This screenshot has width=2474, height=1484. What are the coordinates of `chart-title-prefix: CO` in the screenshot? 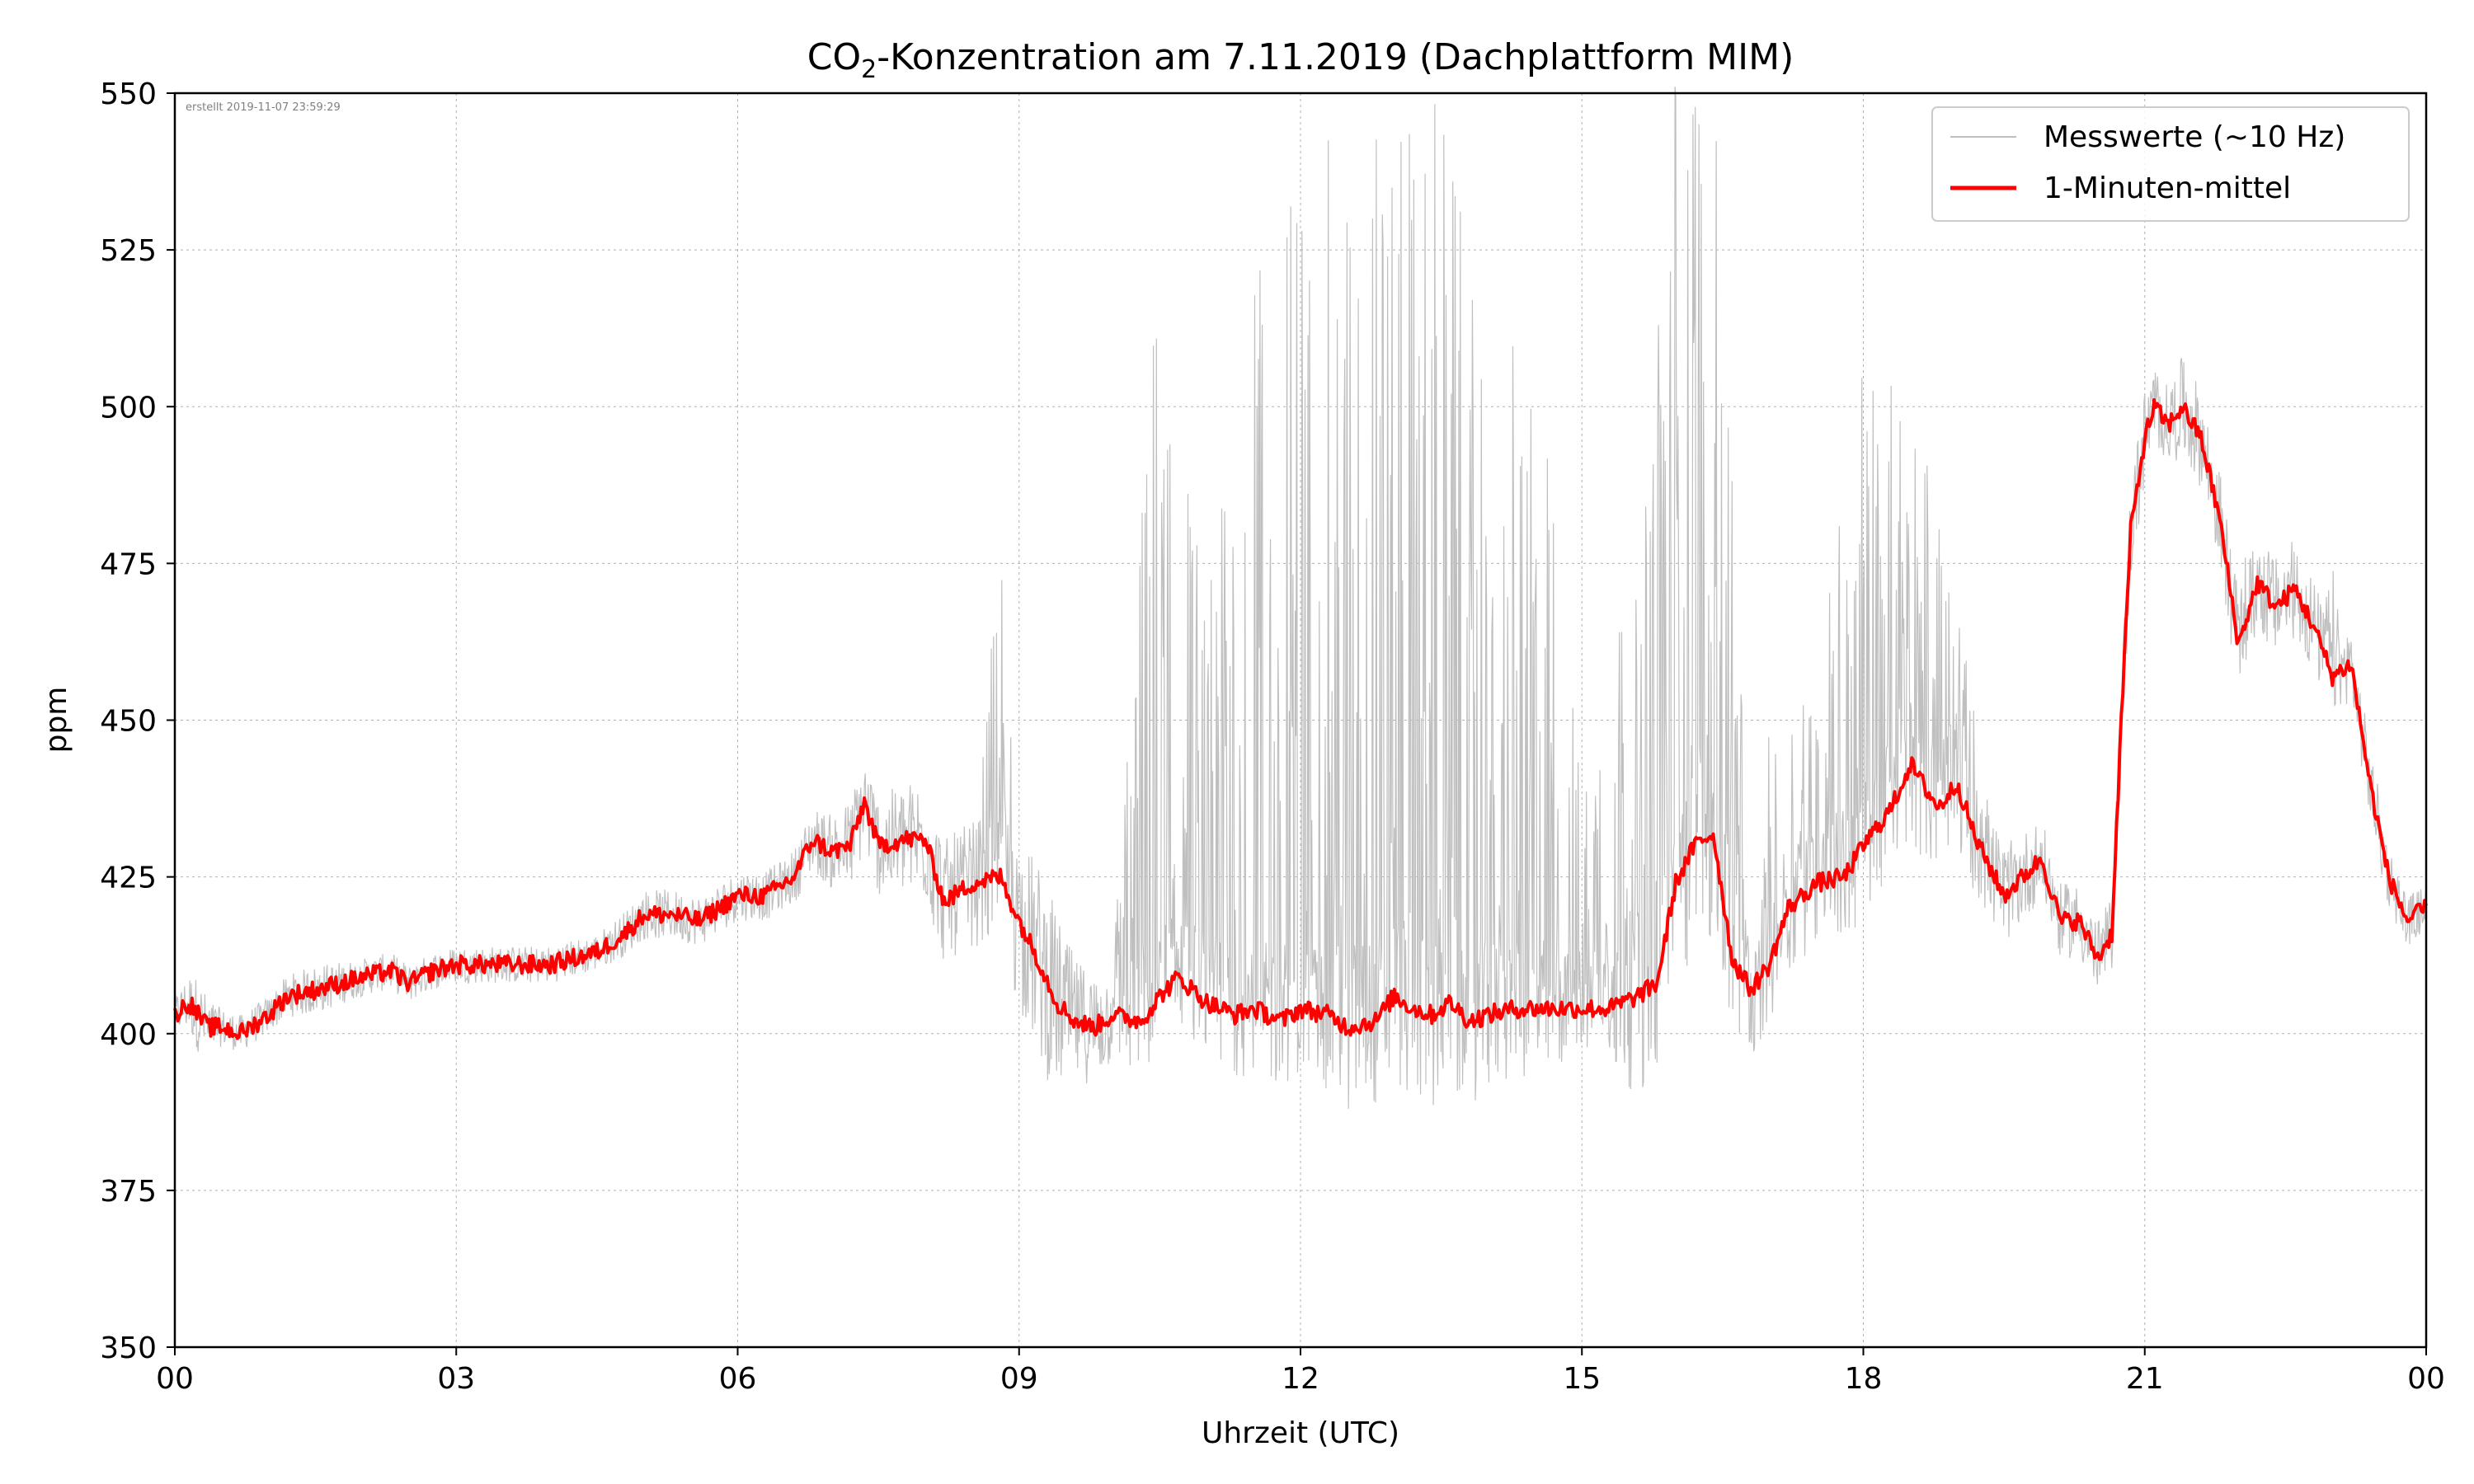 It's located at (834, 57).